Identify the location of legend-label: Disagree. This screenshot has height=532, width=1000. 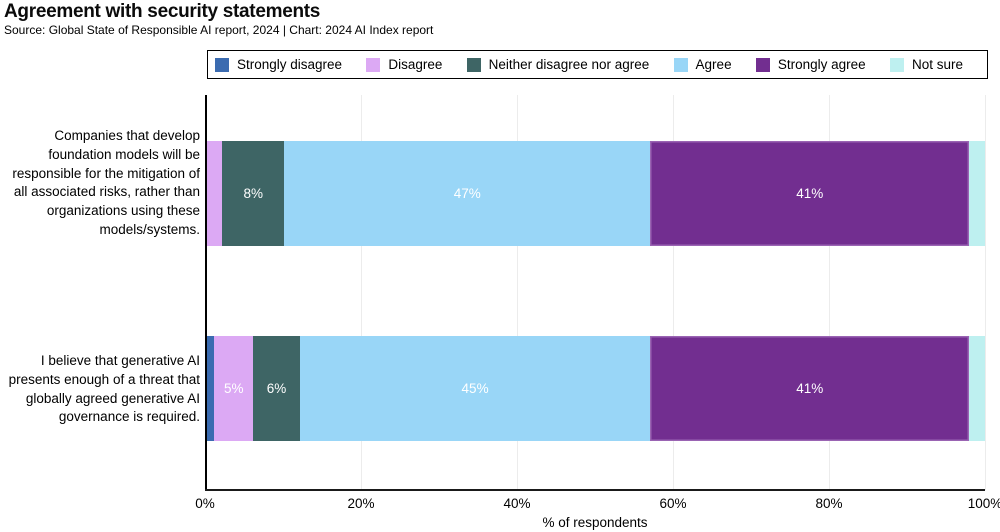
(415, 64).